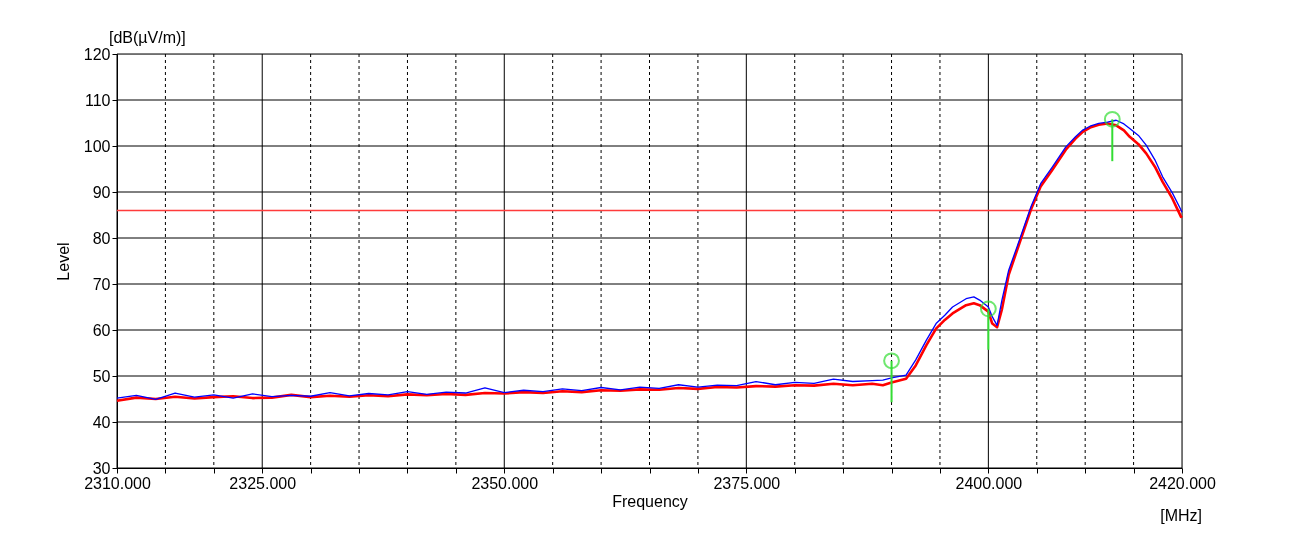 This screenshot has width=1298, height=551. I want to click on y-tick-label: 50, so click(101, 376).